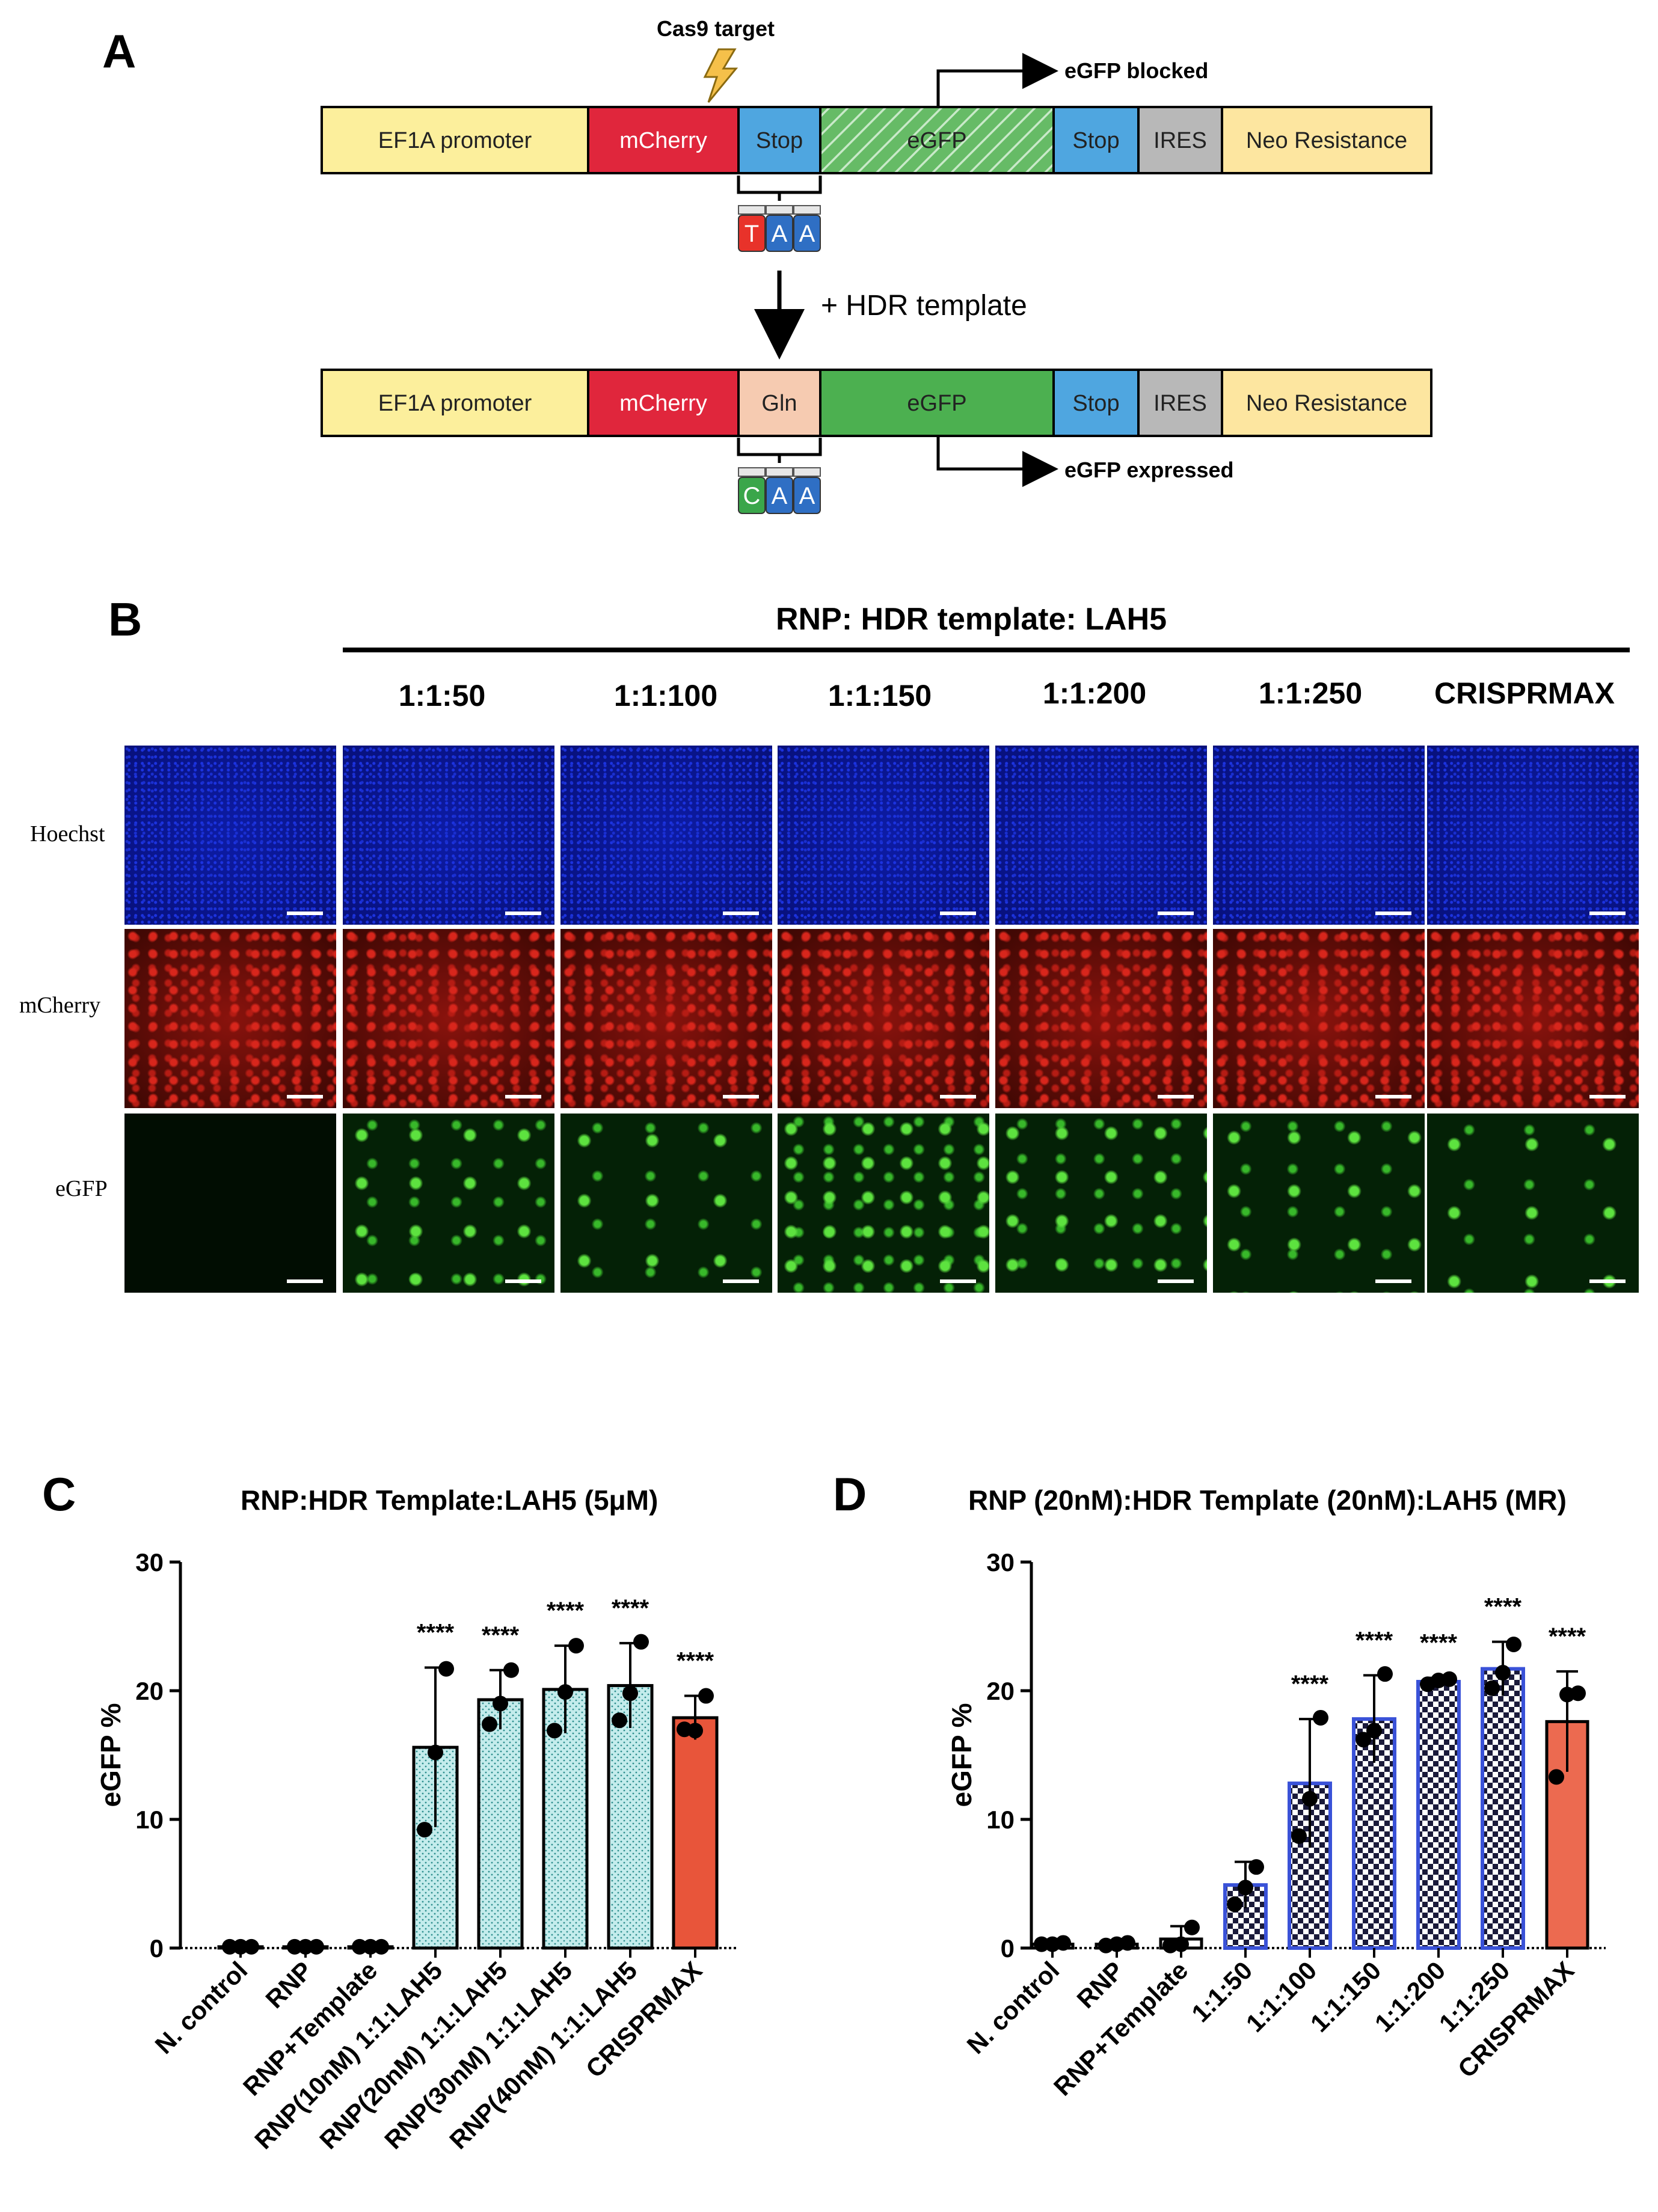 This screenshot has width=1658, height=2212. What do you see at coordinates (67, 834) in the screenshot?
I see `row-label-hoechst: Hoechst` at bounding box center [67, 834].